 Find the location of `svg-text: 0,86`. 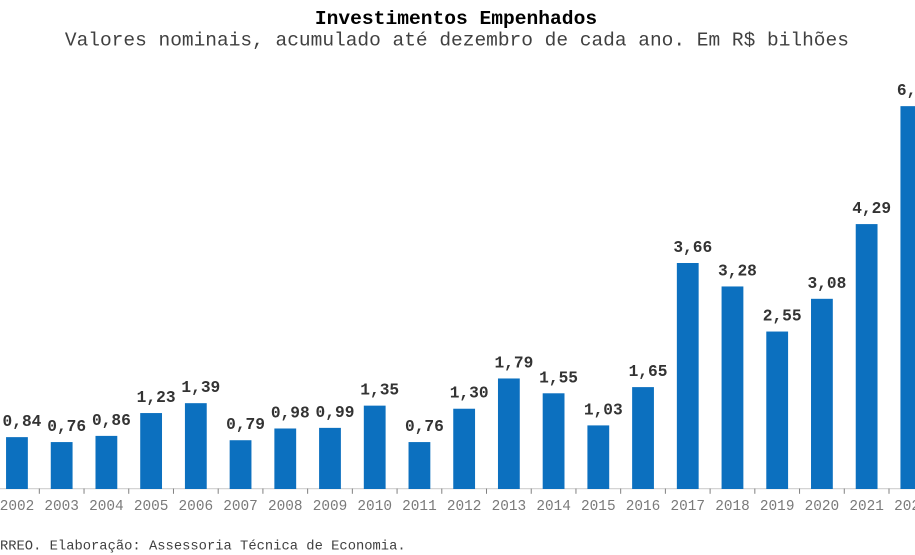

svg-text: 0,86 is located at coordinates (111, 421).